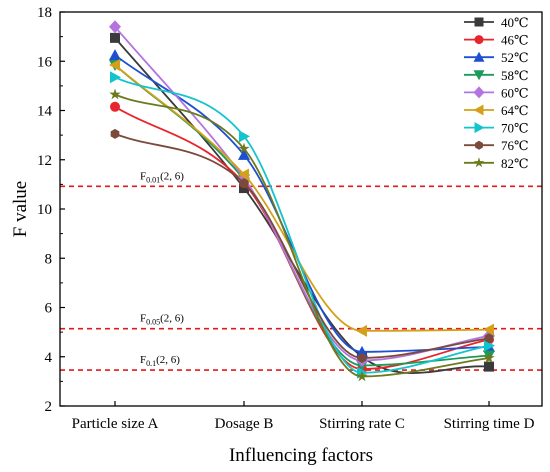 This screenshot has width=550, height=472. I want to click on reference-line-label: F0.01(2, 6), so click(162, 177).